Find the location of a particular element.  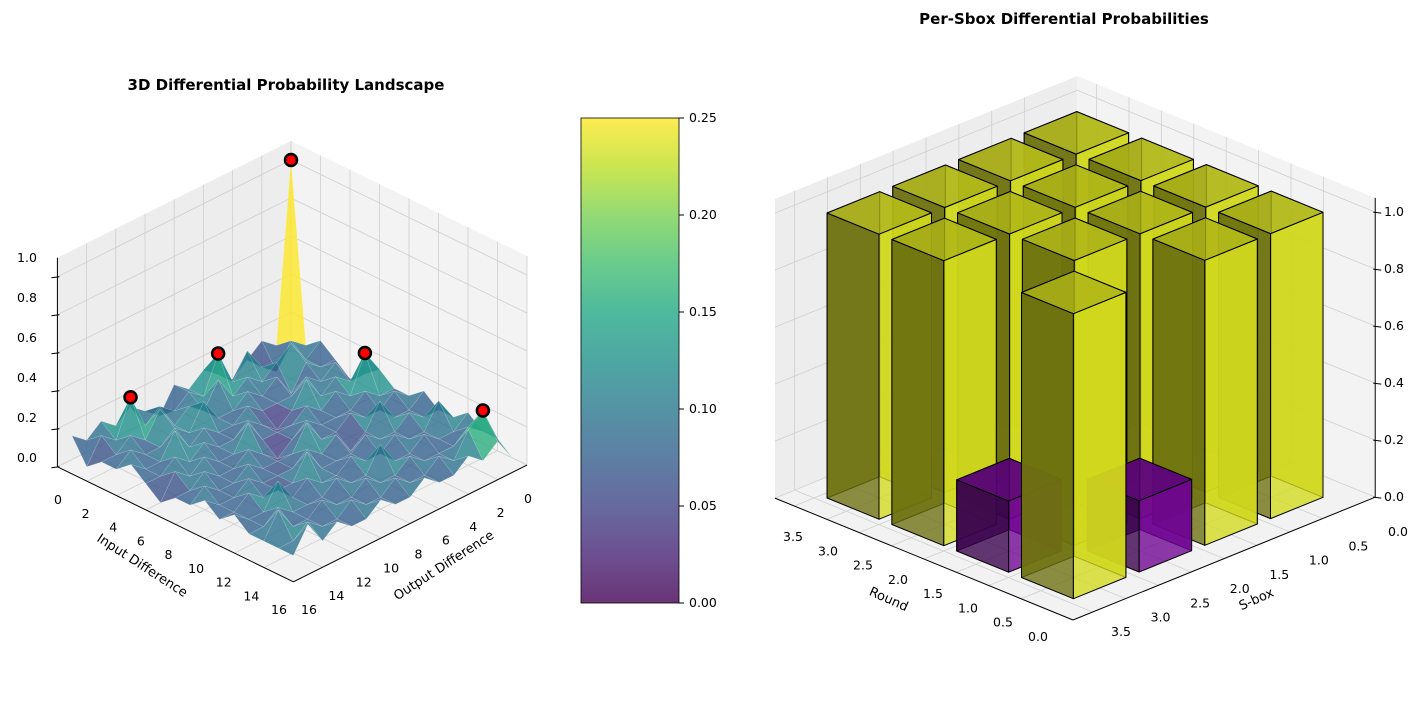

round-tick-label: 1.5 is located at coordinates (933, 593).